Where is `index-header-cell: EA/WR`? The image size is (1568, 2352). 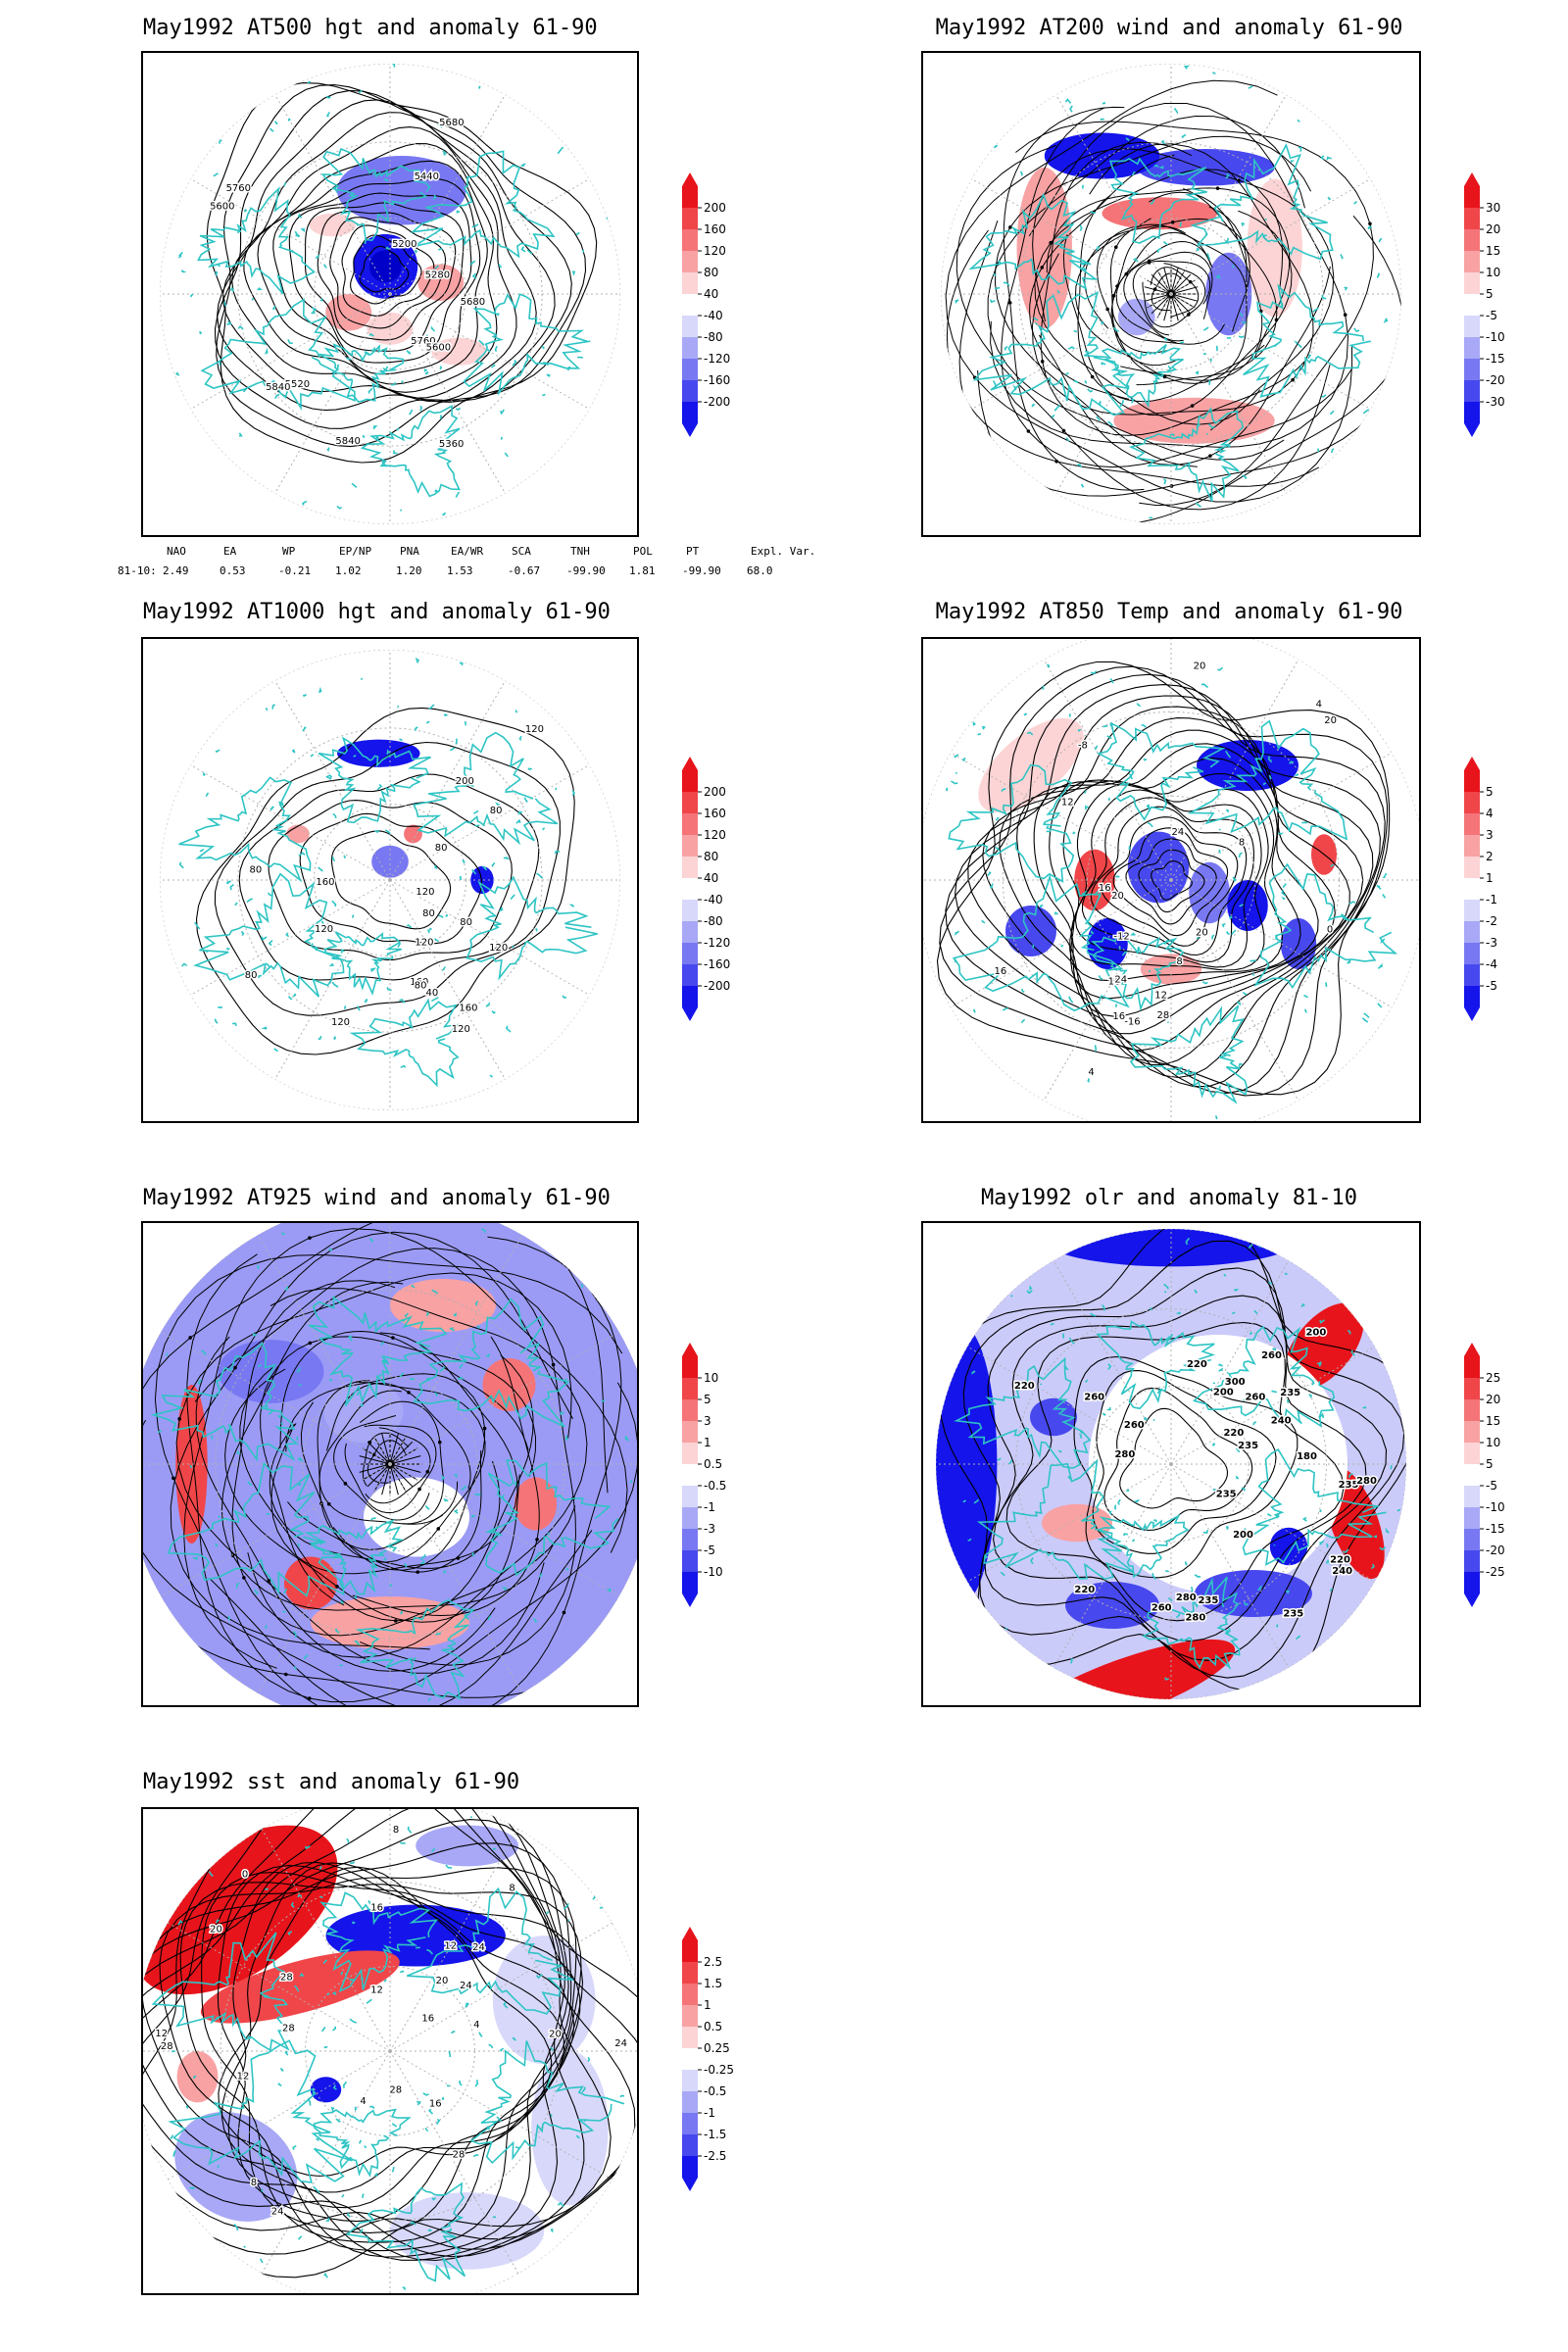
index-header-cell: EA/WR is located at coordinates (467, 551).